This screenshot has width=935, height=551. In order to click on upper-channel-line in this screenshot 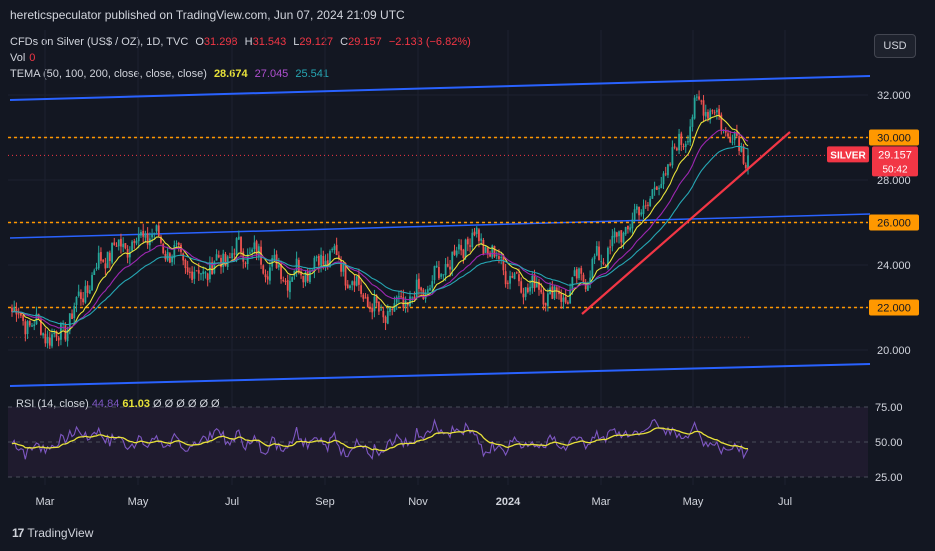, I will do `click(440, 88)`.